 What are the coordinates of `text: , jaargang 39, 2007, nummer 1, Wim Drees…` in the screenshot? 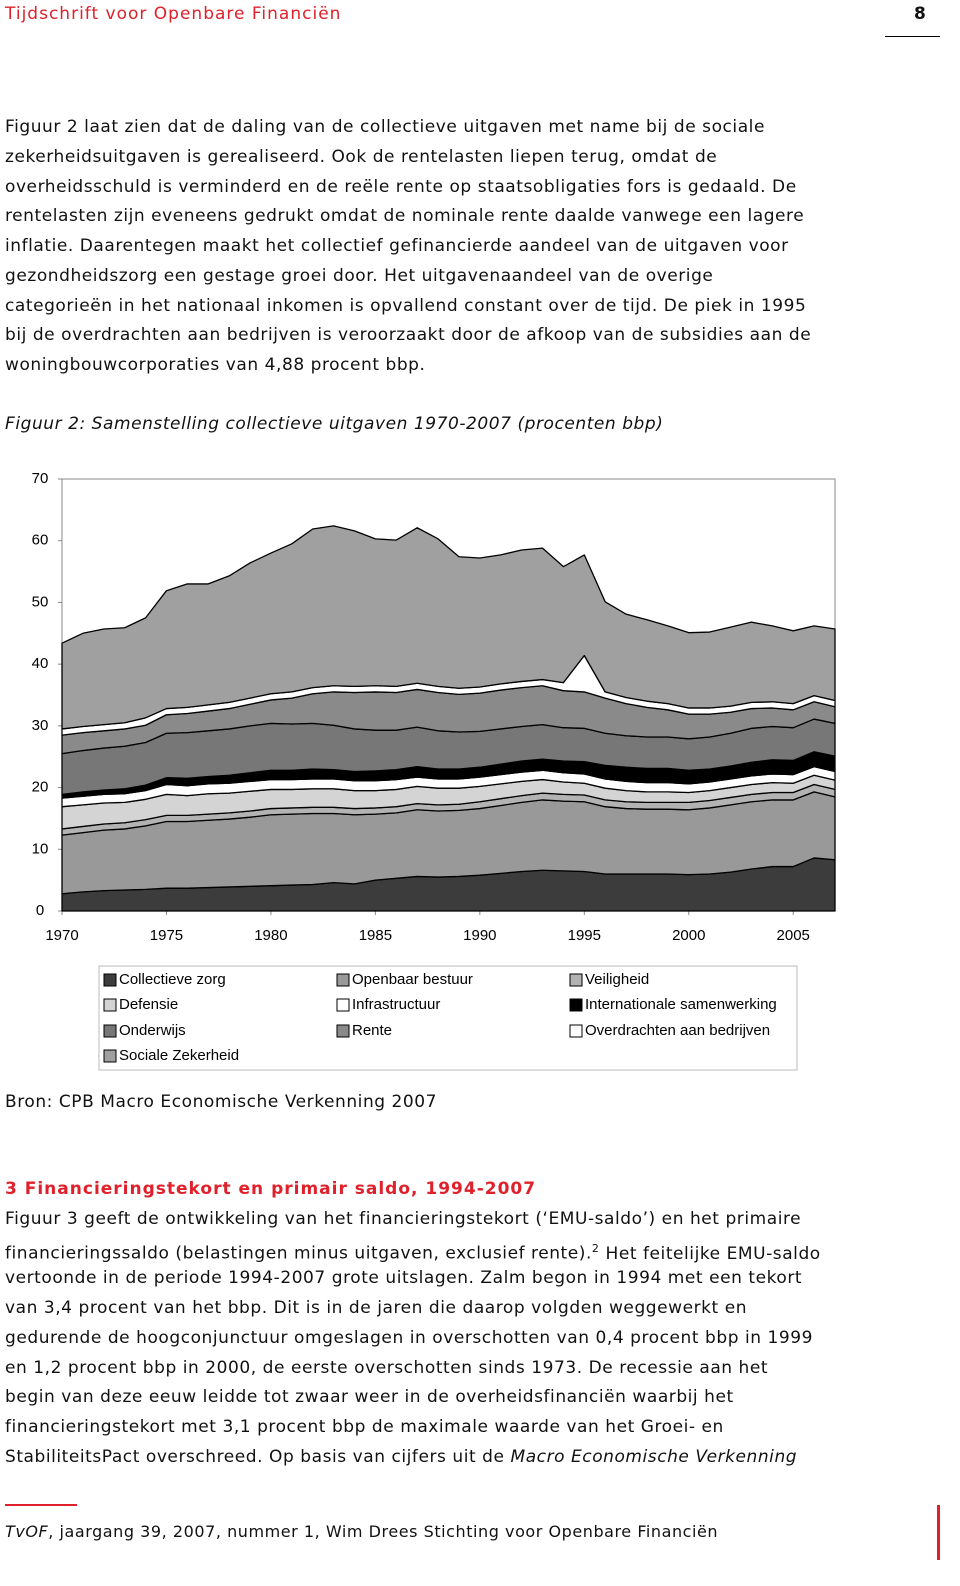 It's located at (383, 1531).